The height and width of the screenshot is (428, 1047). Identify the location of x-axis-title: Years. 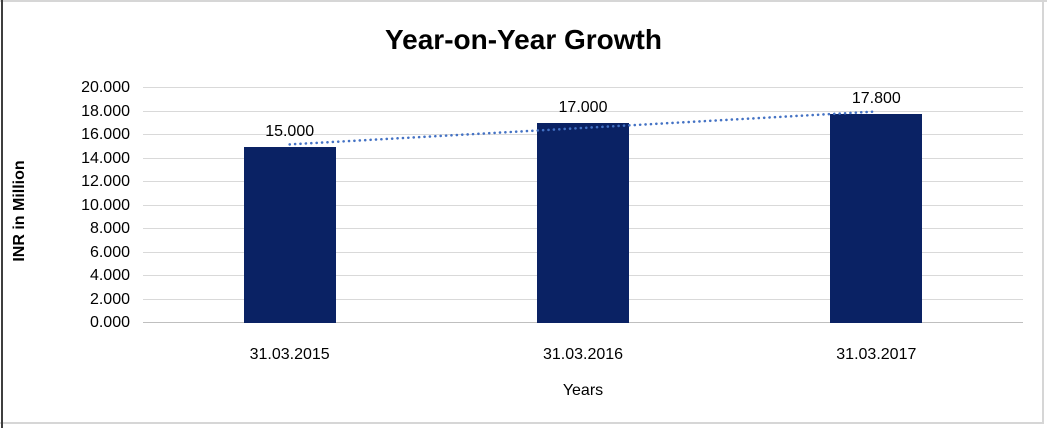
(583, 390).